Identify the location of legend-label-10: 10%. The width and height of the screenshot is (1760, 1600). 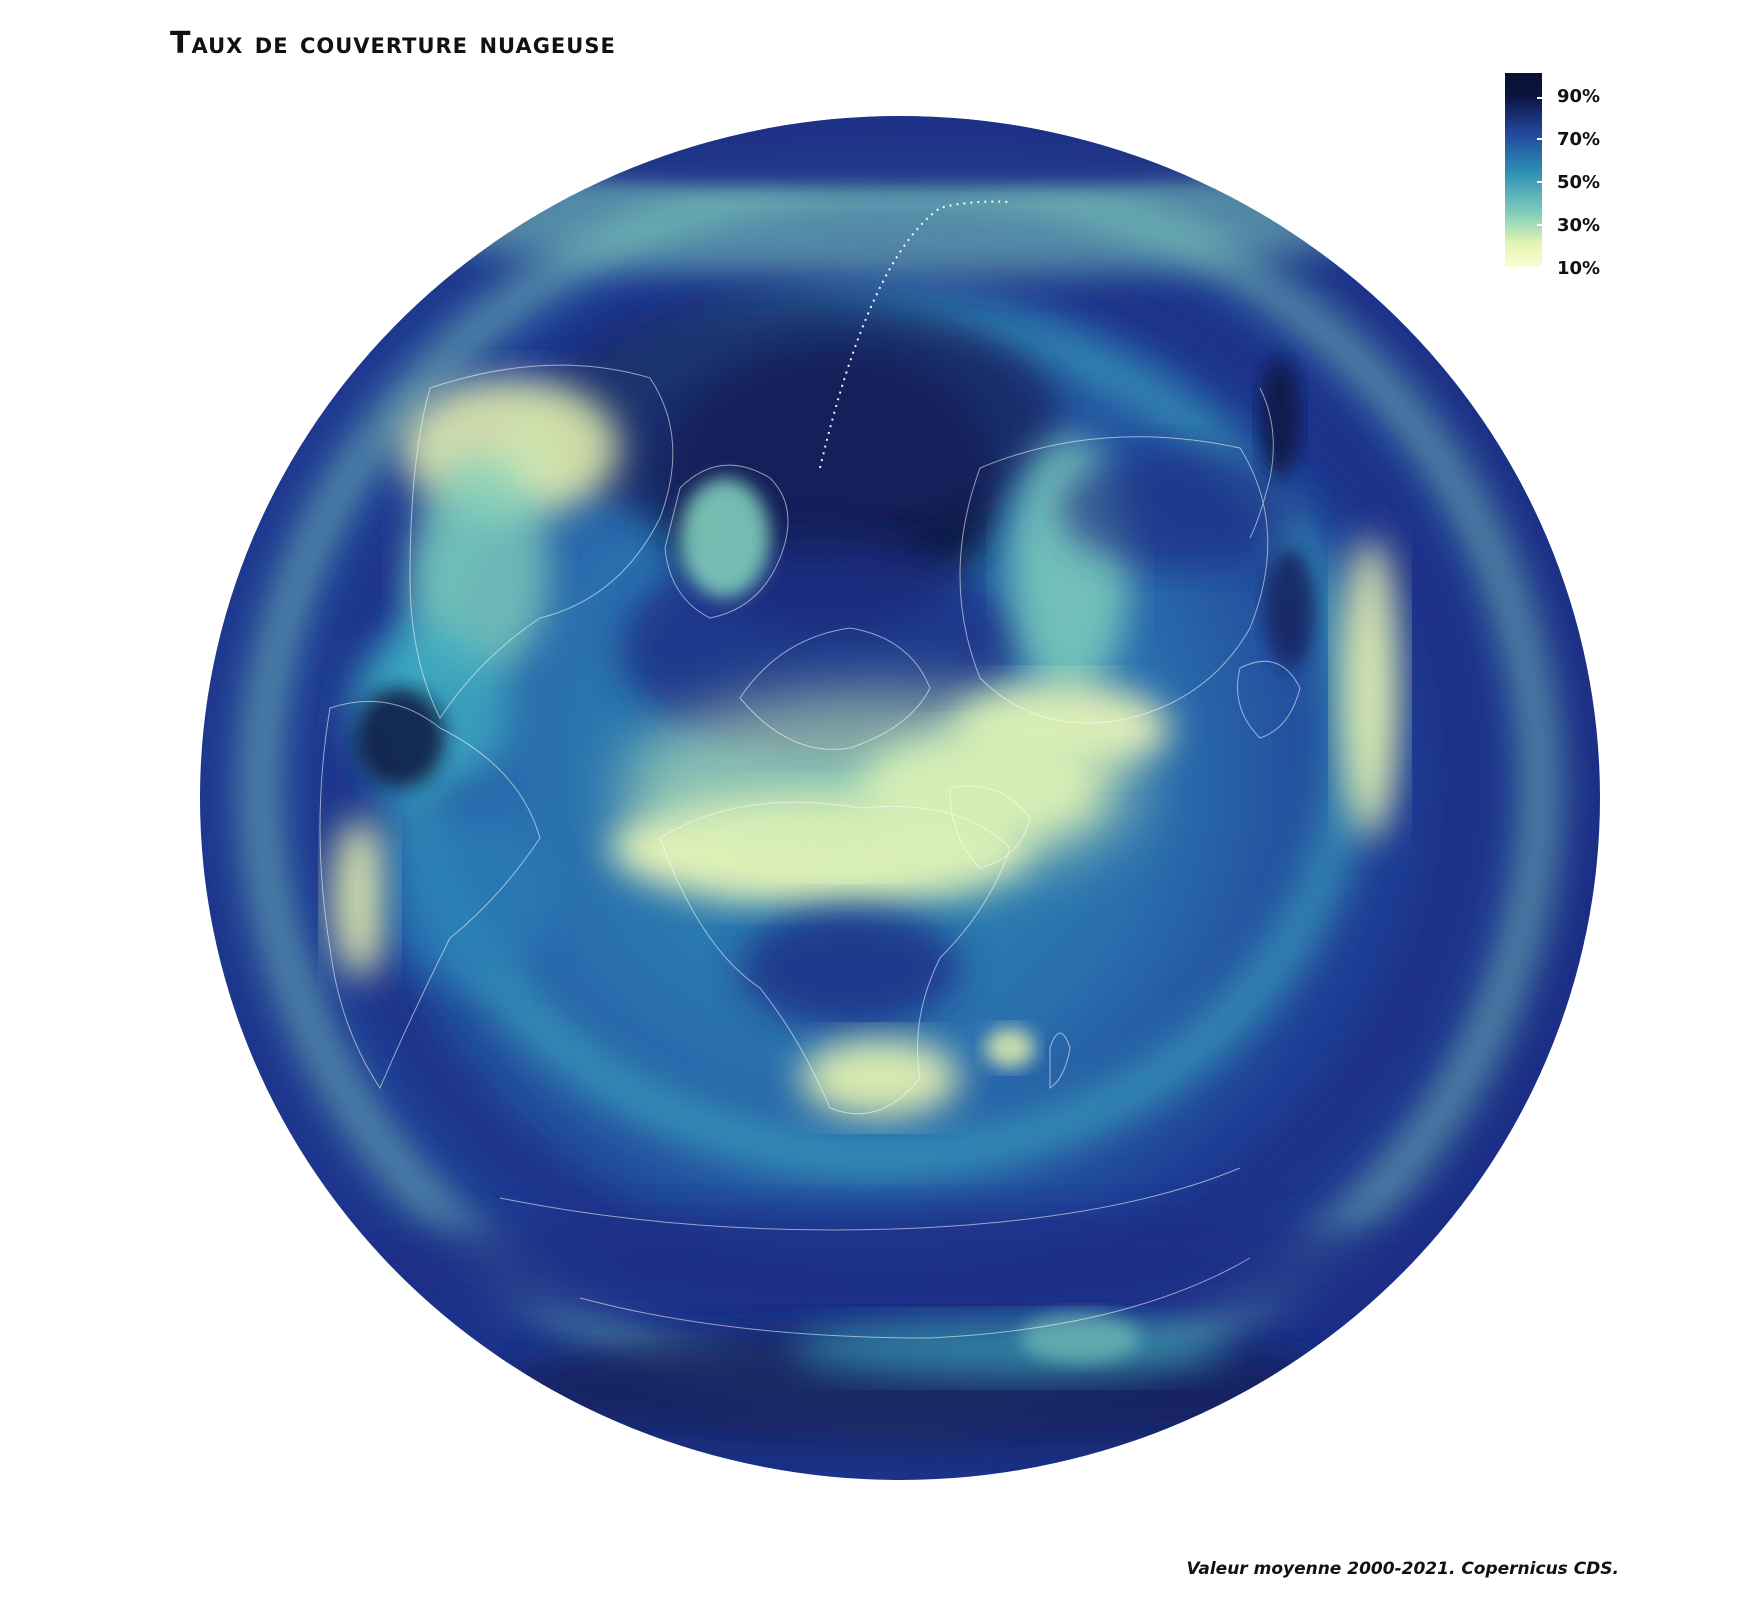
(1579, 268).